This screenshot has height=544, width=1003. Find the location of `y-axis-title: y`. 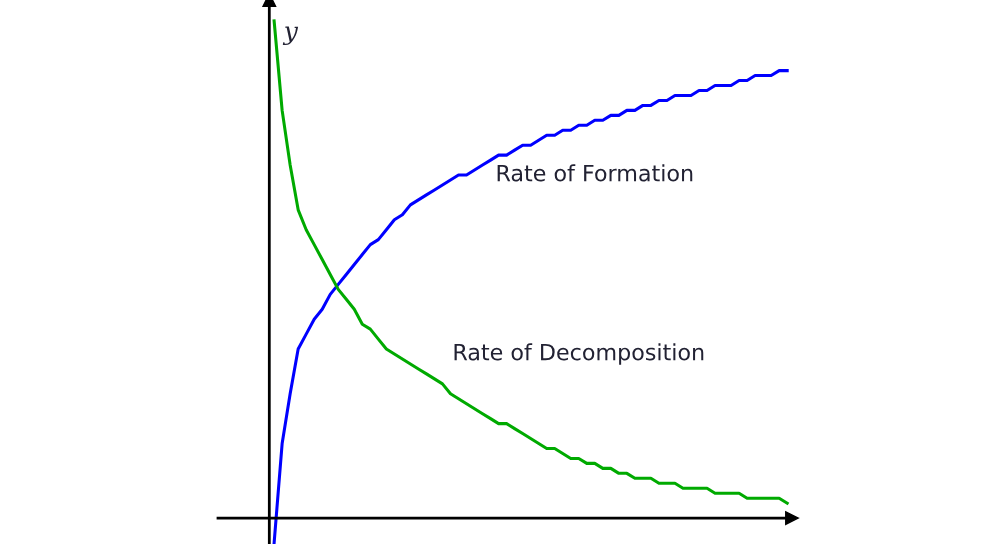

y-axis-title: y is located at coordinates (290, 36).